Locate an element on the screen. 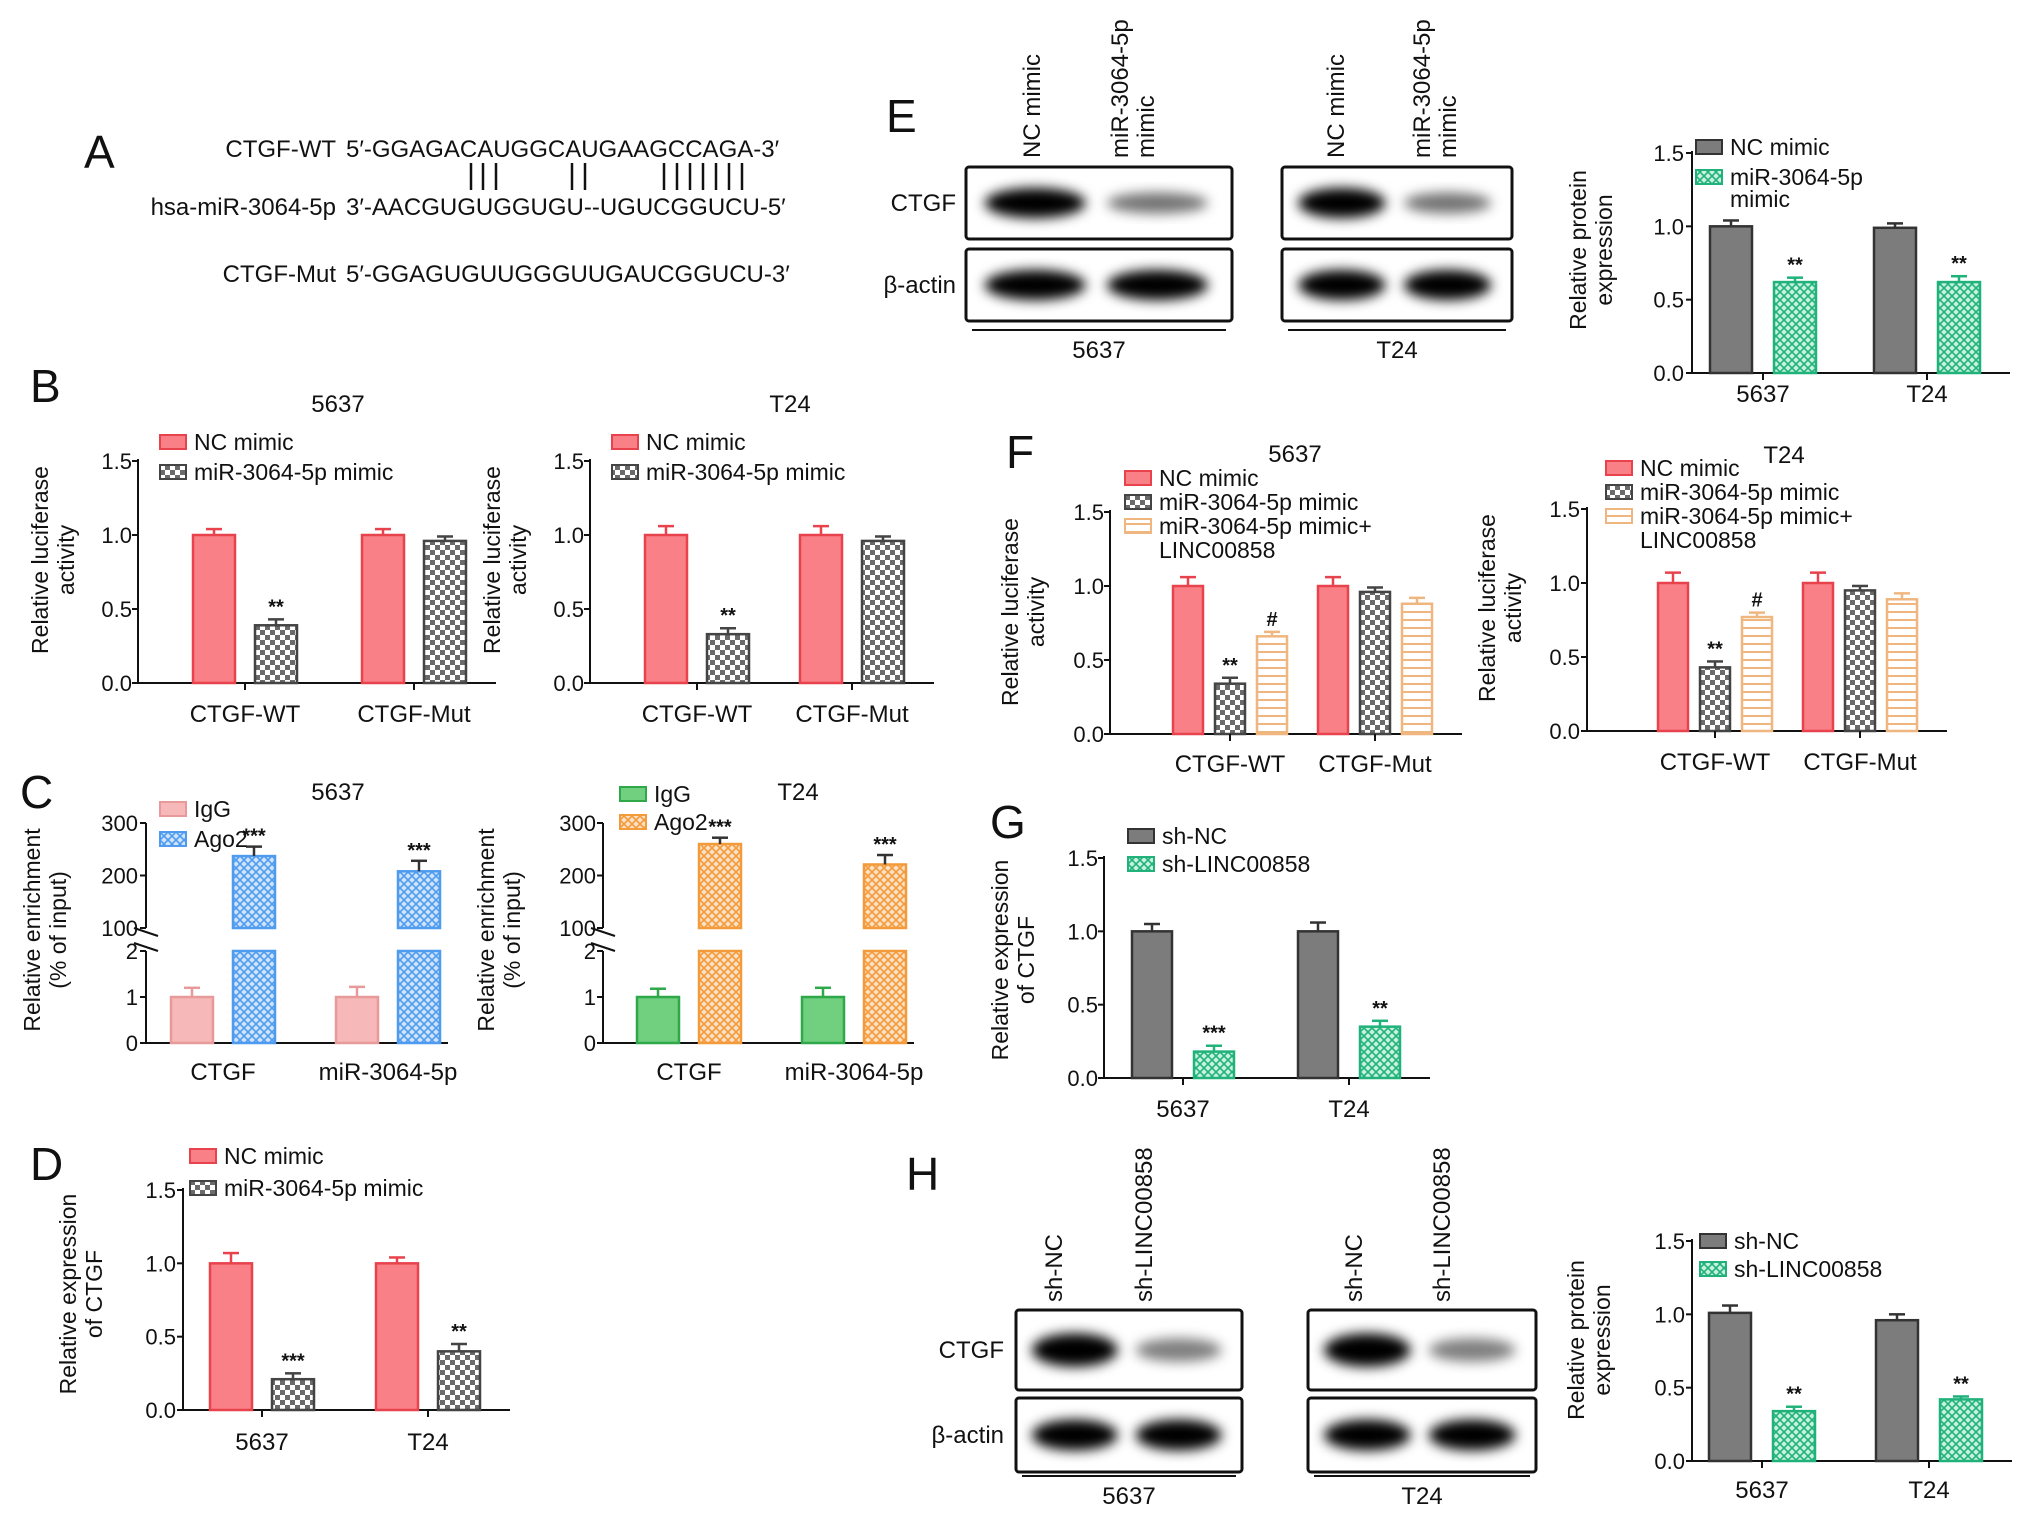 This screenshot has width=2032, height=1513. seq-ctgf-mut: 5′-GGAGUGUUGGGUUGAUCGGUCU-3′ is located at coordinates (568, 274).